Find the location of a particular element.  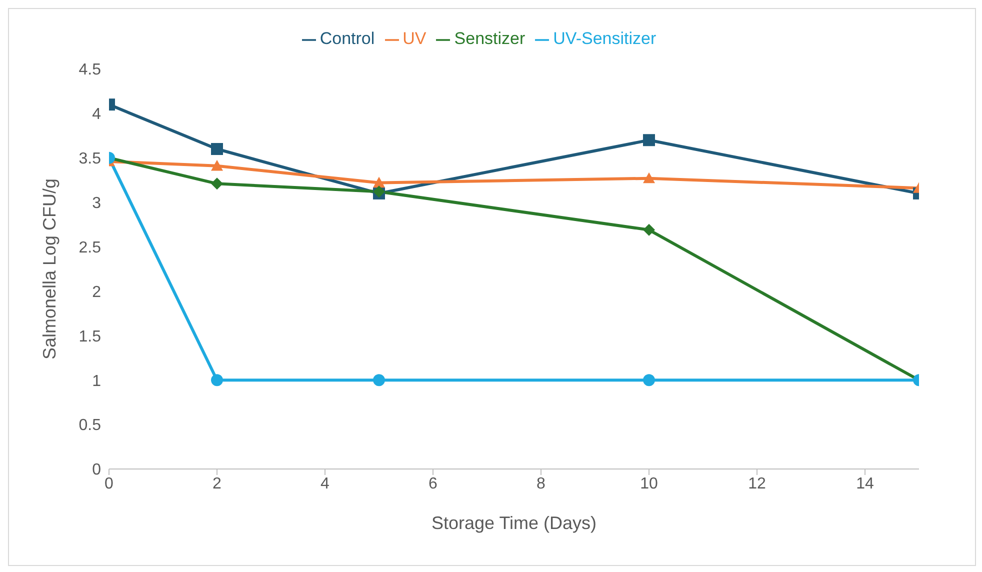

y-axis-title: Salmonella Log CFU/g is located at coordinates (49, 269).